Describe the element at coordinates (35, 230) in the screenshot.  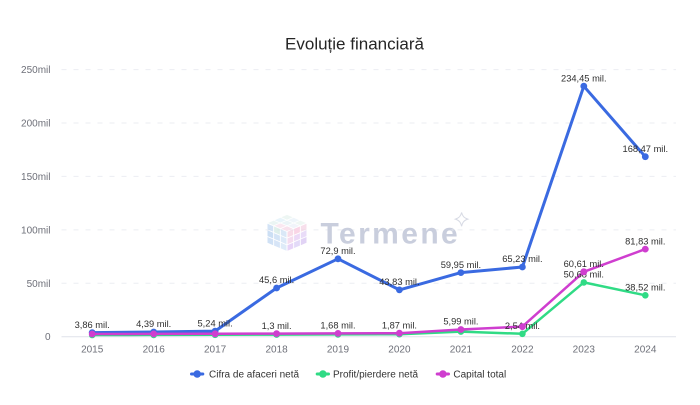
I see `svg-text: 100mil` at that location.